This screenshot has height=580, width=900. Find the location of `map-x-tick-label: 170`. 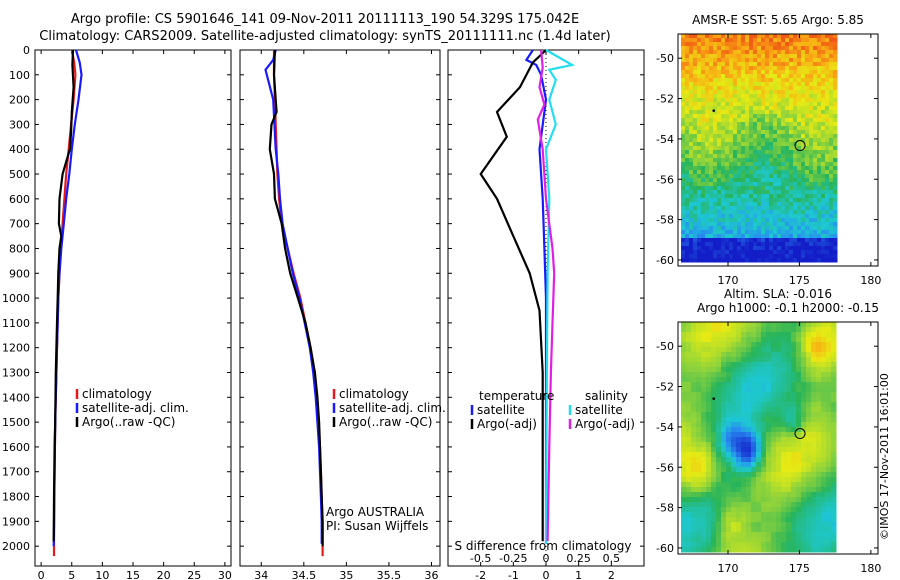

map-x-tick-label: 170 is located at coordinates (728, 280).